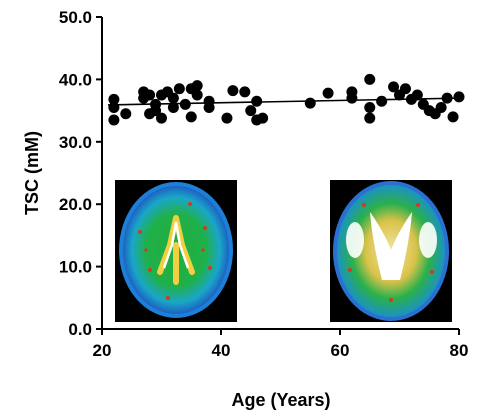 The width and height of the screenshot is (480, 420). I want to click on ventricle-shape, so click(391, 246).